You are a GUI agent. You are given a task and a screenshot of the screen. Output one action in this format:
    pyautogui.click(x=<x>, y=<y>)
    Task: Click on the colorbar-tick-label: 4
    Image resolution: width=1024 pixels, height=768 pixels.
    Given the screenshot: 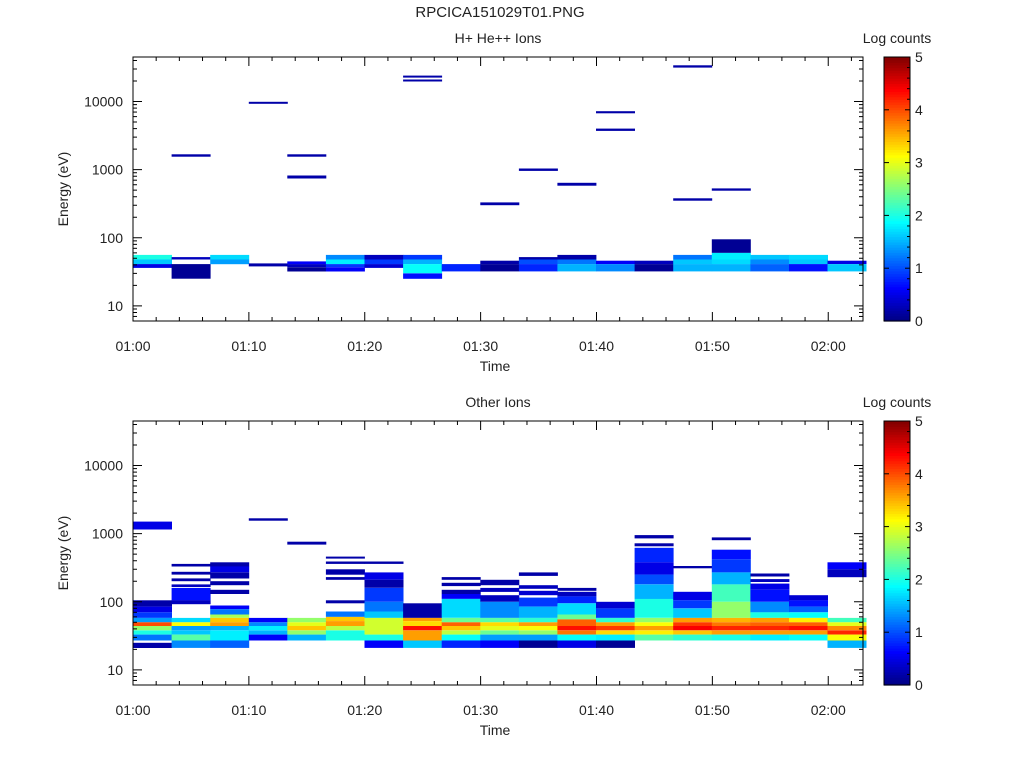 What is the action you would take?
    pyautogui.click(x=919, y=474)
    